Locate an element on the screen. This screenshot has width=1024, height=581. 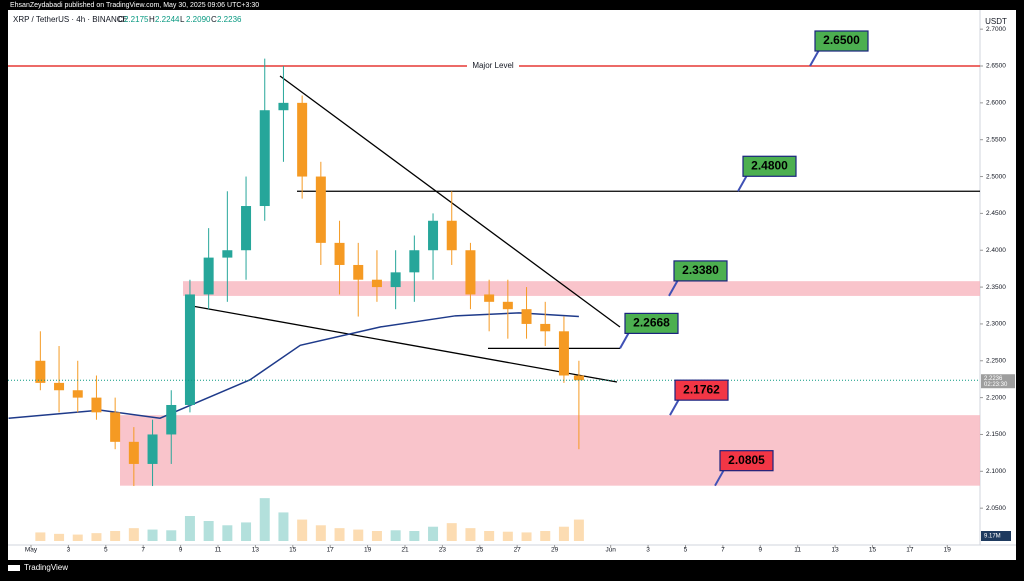
callout-label: 2.6500 is located at coordinates (841, 40).